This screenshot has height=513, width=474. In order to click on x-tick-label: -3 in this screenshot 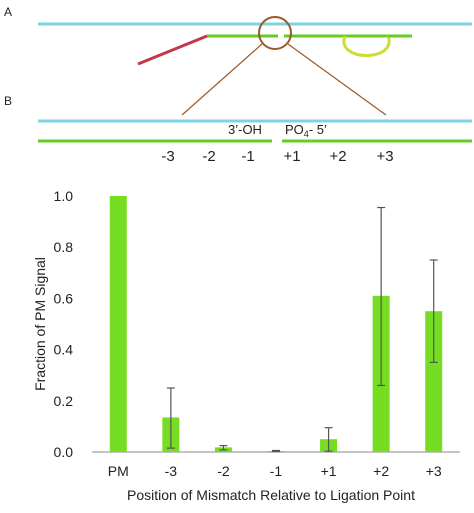, I will do `click(171, 471)`.